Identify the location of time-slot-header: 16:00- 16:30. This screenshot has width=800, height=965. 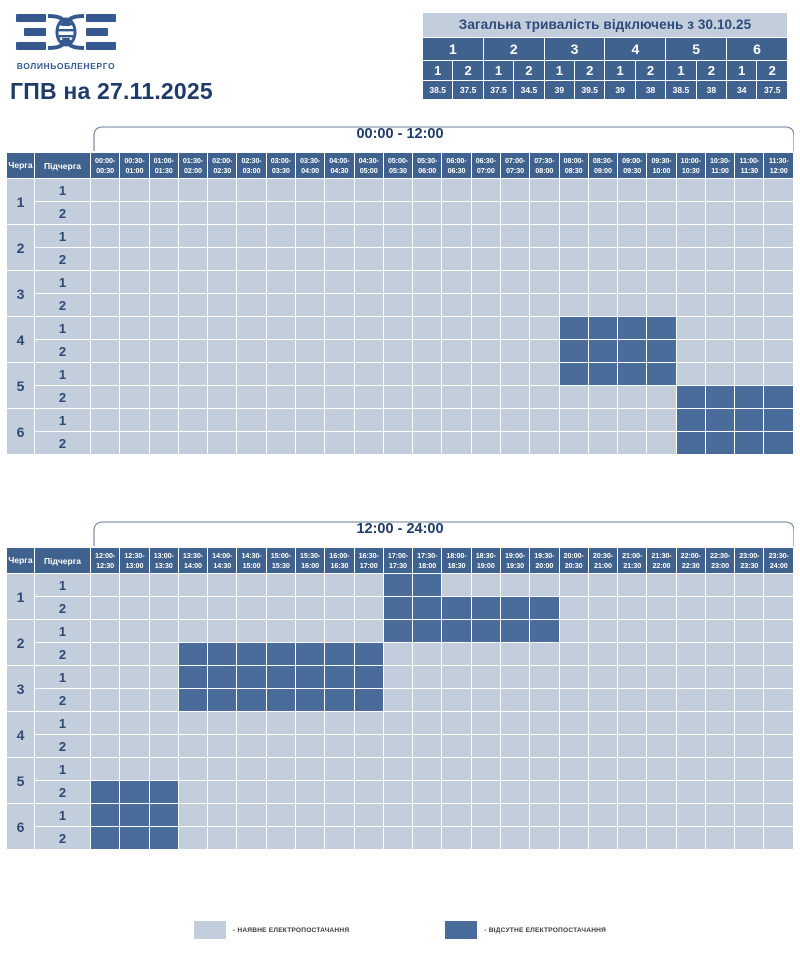
(339, 560).